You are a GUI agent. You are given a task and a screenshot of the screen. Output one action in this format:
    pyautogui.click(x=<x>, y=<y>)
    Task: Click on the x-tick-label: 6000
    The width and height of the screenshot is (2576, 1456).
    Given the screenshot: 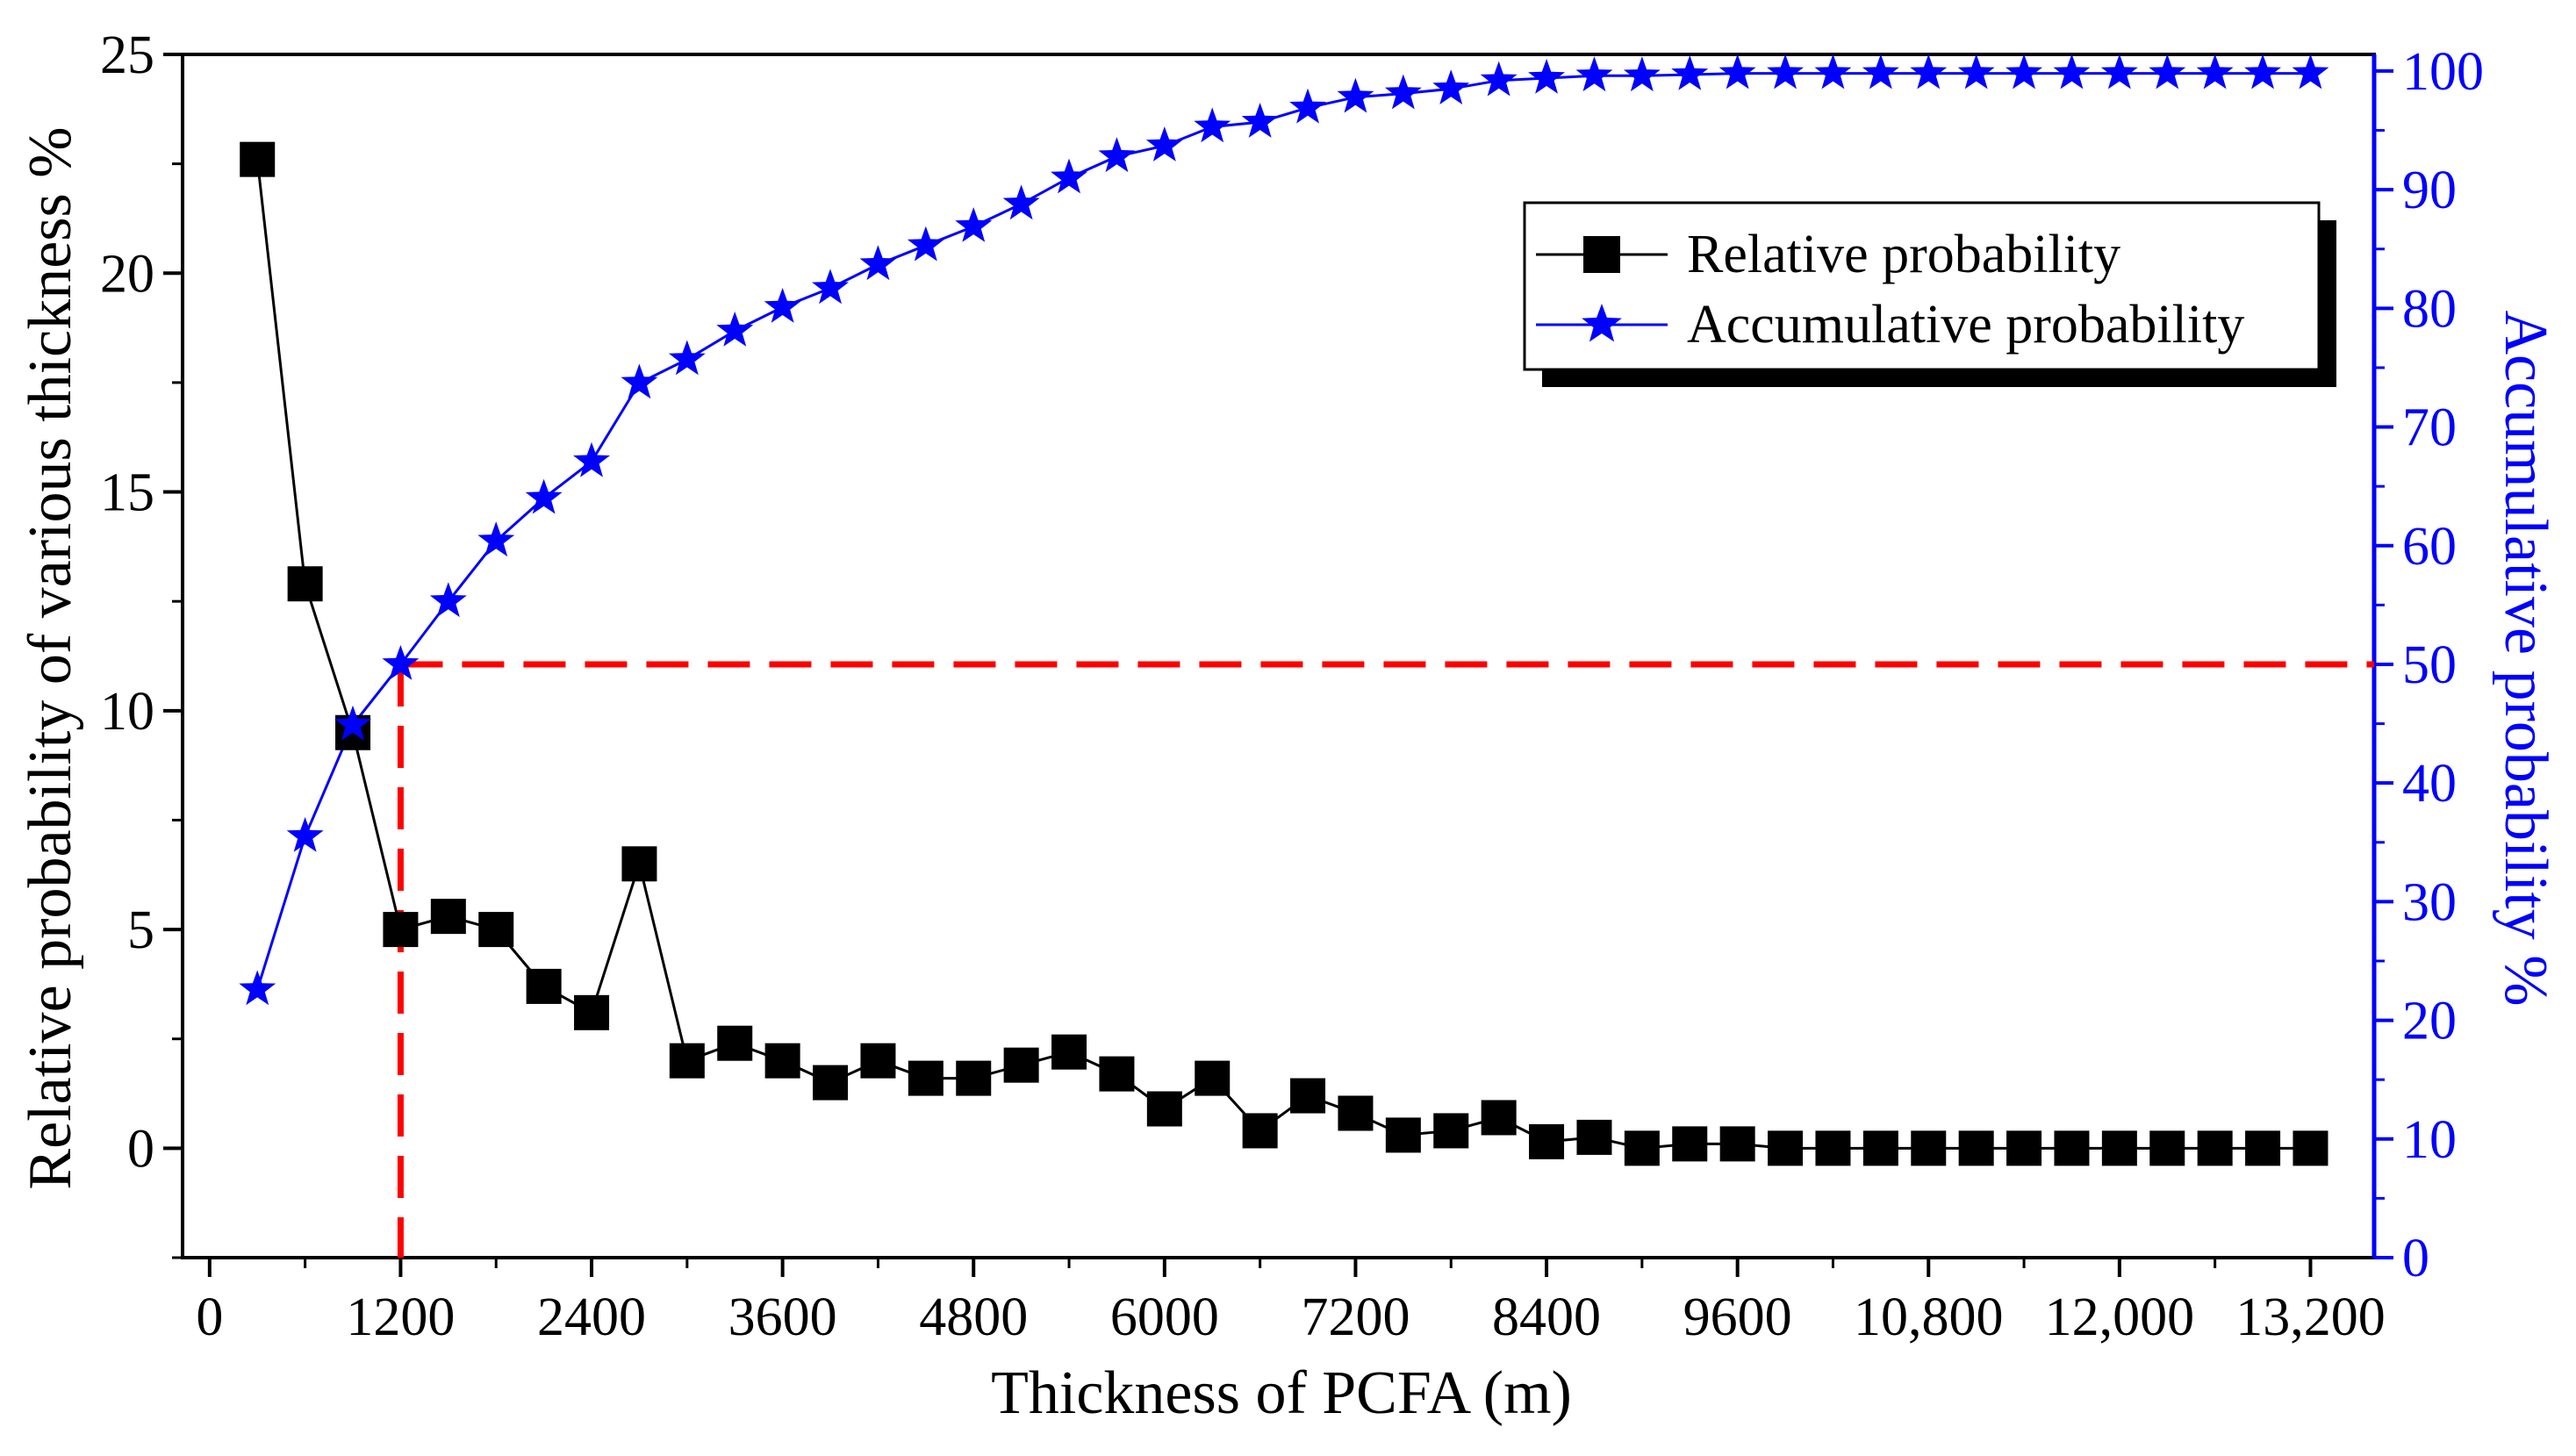 What is the action you would take?
    pyautogui.click(x=1164, y=1317)
    